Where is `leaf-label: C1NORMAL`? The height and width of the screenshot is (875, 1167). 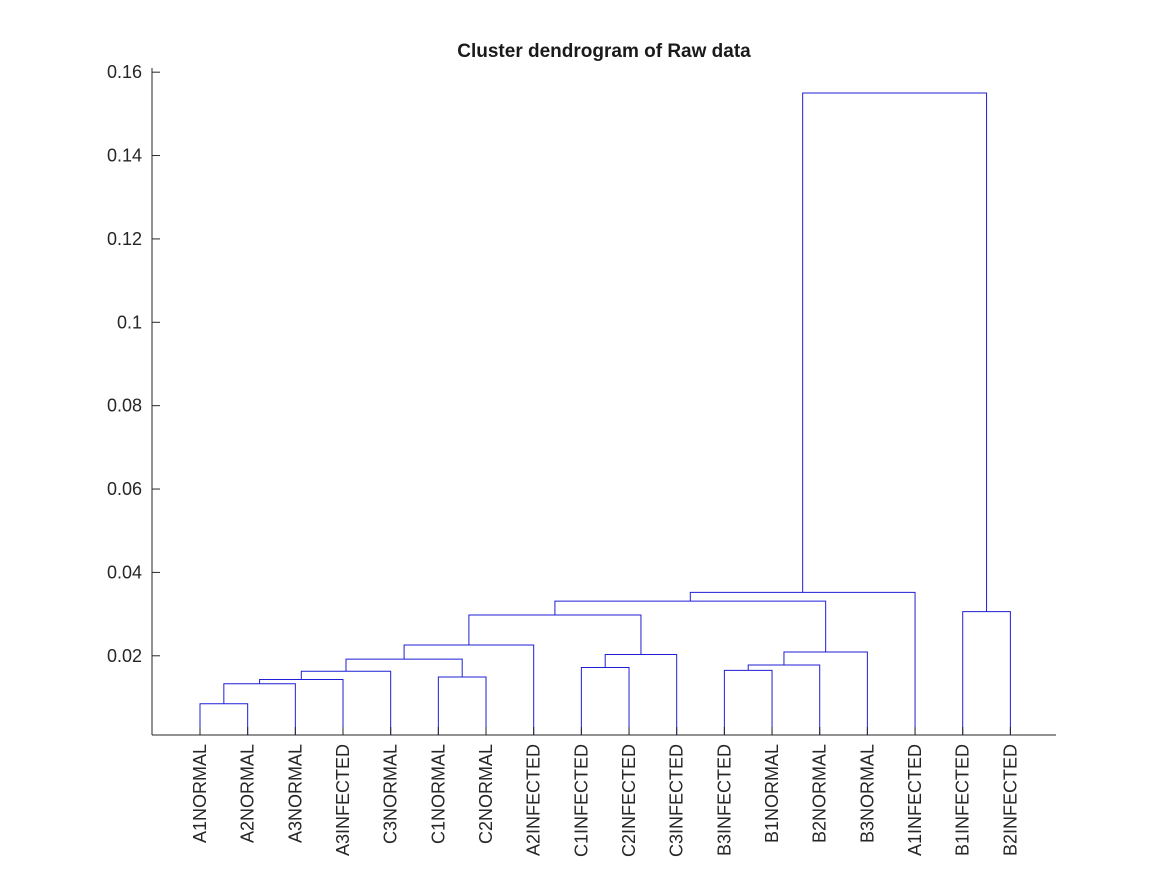
leaf-label: C1NORMAL is located at coordinates (438, 794).